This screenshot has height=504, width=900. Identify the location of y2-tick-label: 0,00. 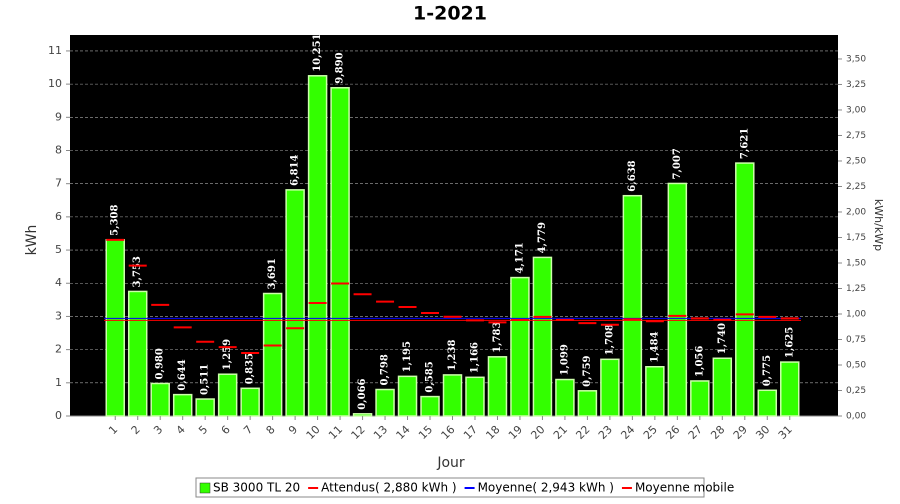
(856, 417).